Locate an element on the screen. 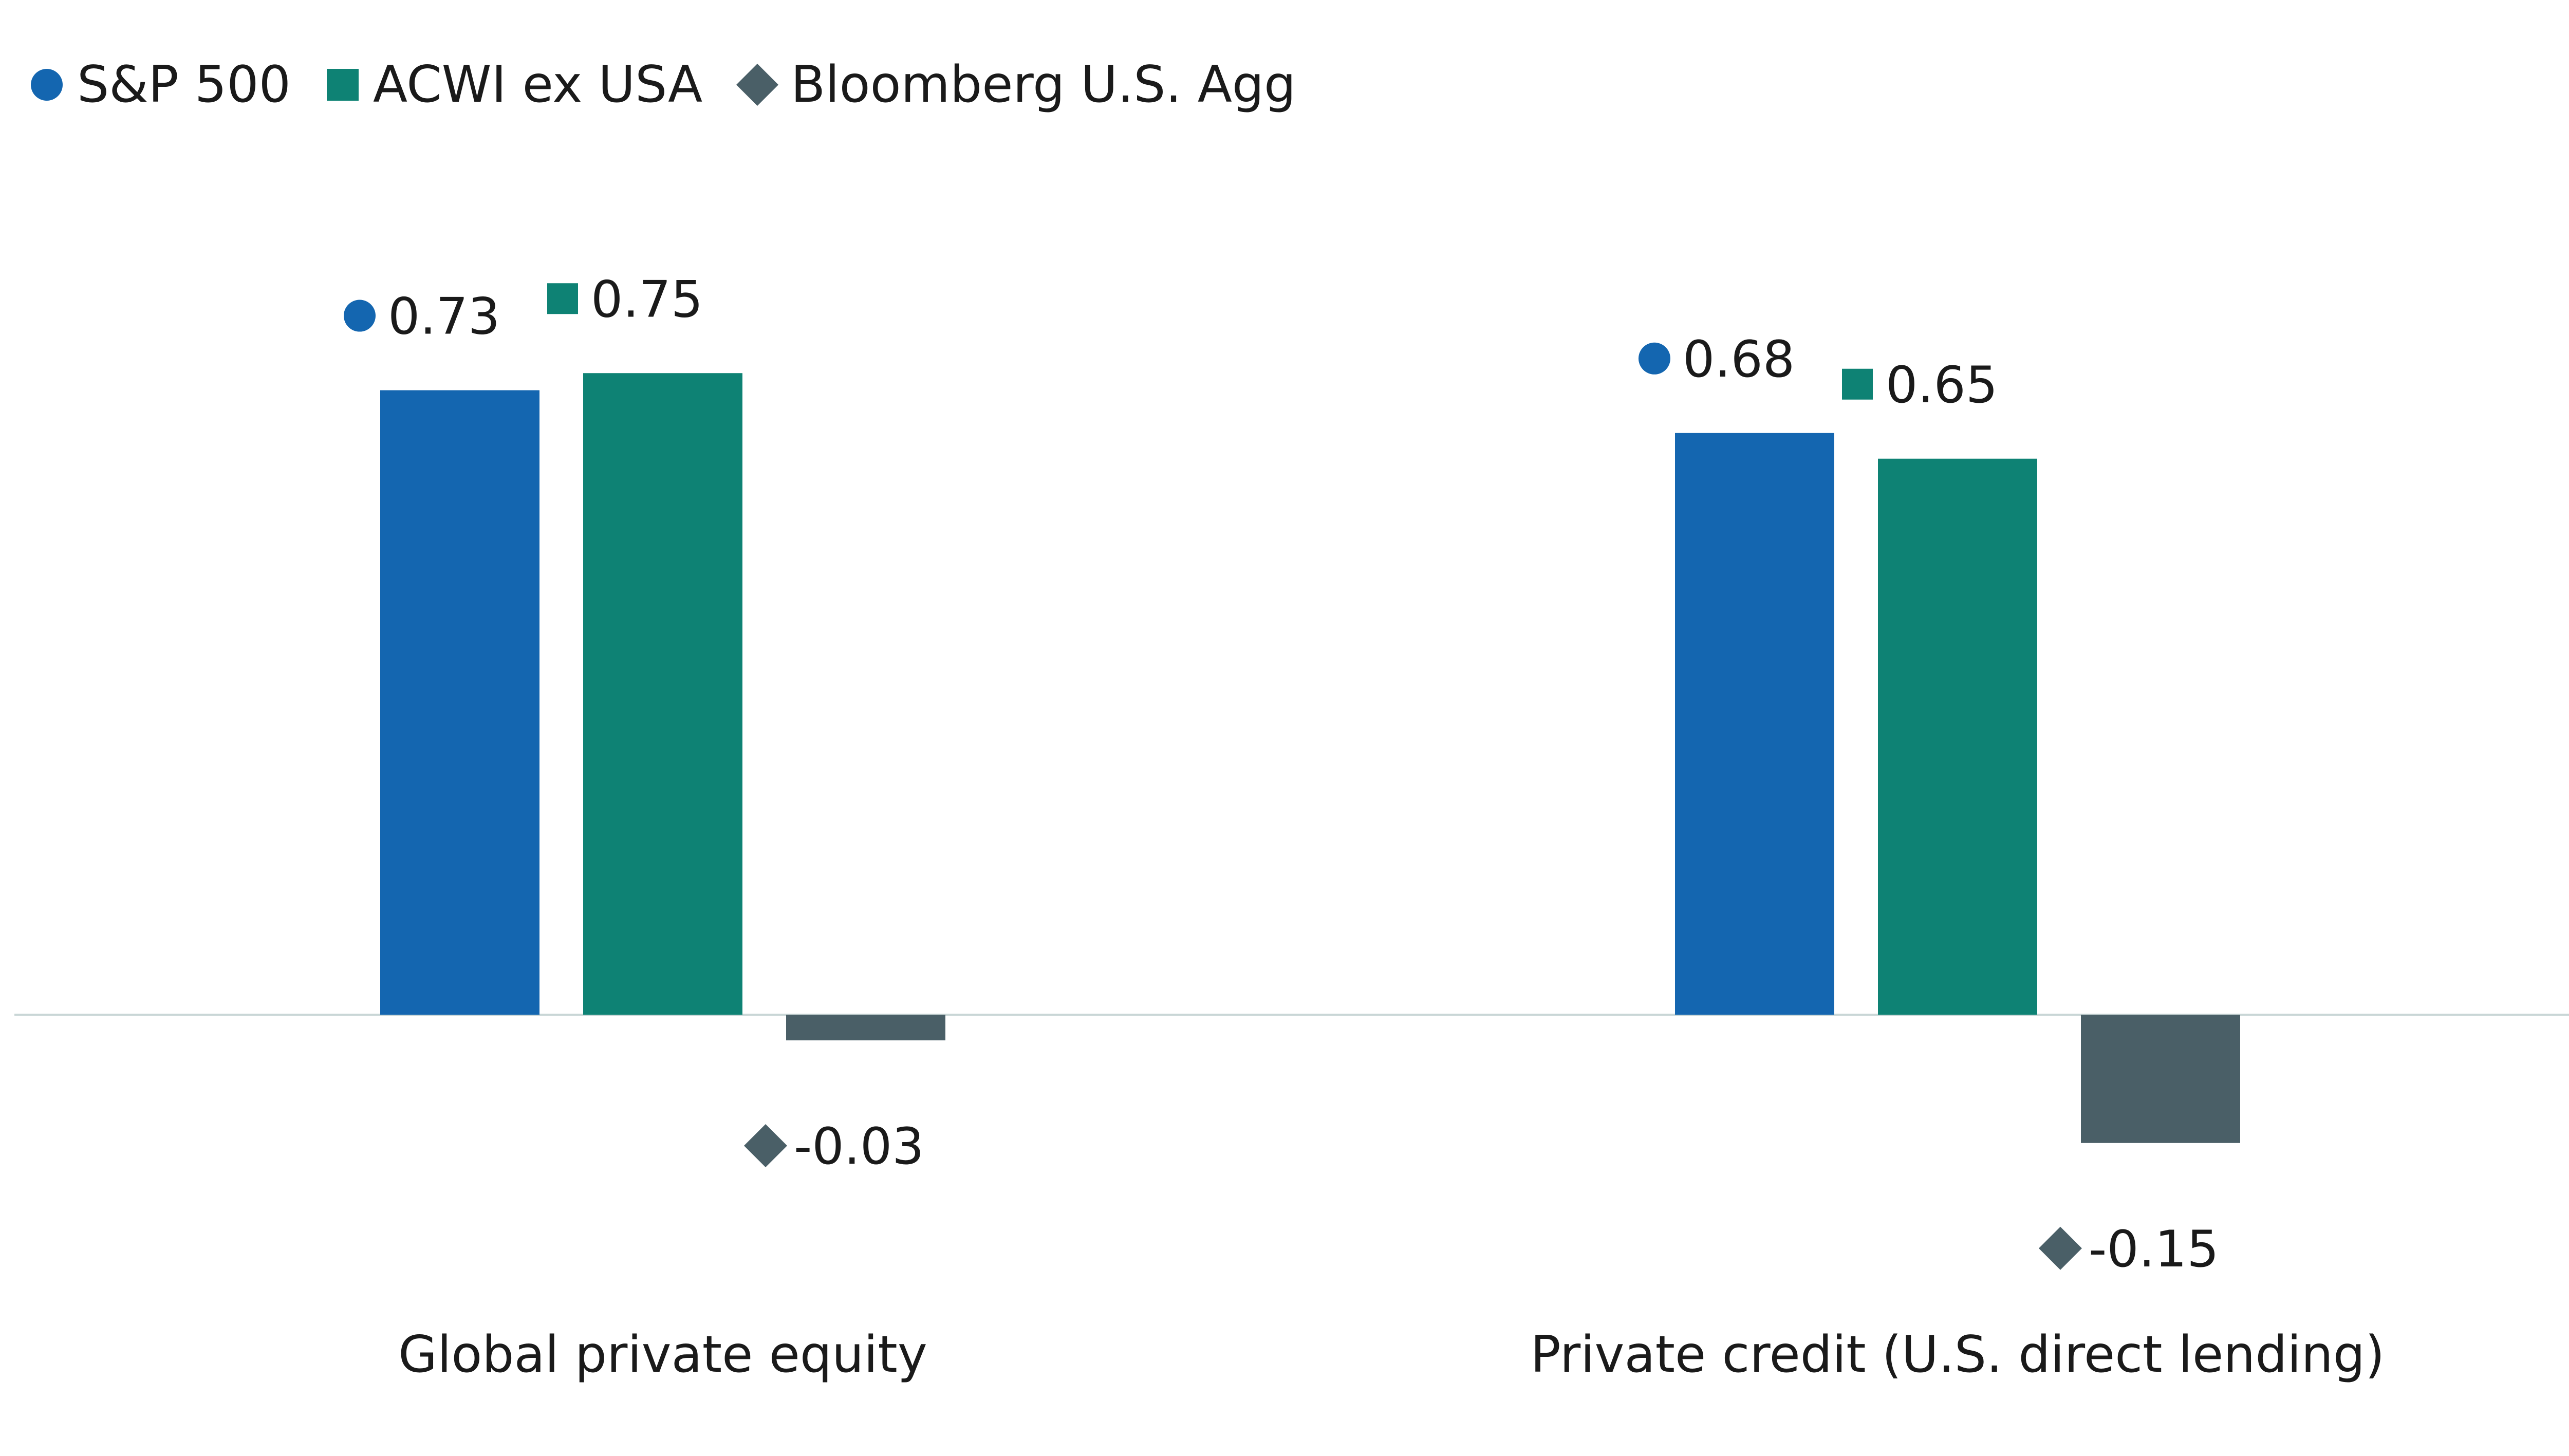 This screenshot has width=2569, height=1456. value-text-0-1: 0.75 is located at coordinates (647, 299).